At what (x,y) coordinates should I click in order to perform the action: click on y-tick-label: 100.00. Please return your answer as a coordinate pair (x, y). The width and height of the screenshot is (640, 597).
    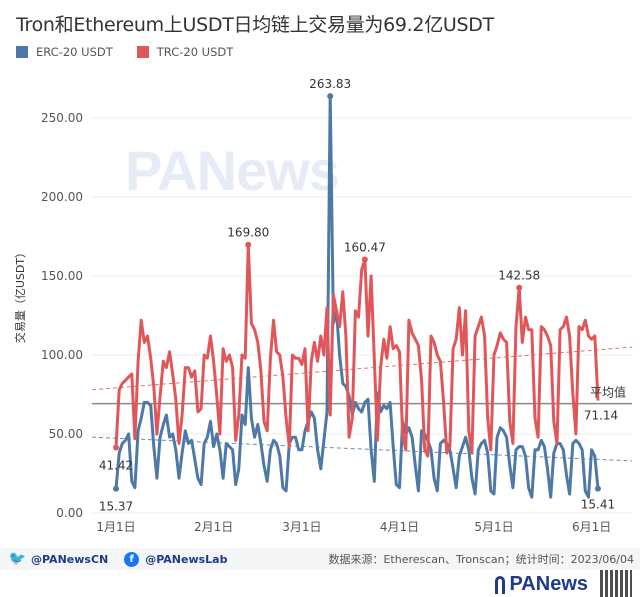
    Looking at the image, I should click on (62, 355).